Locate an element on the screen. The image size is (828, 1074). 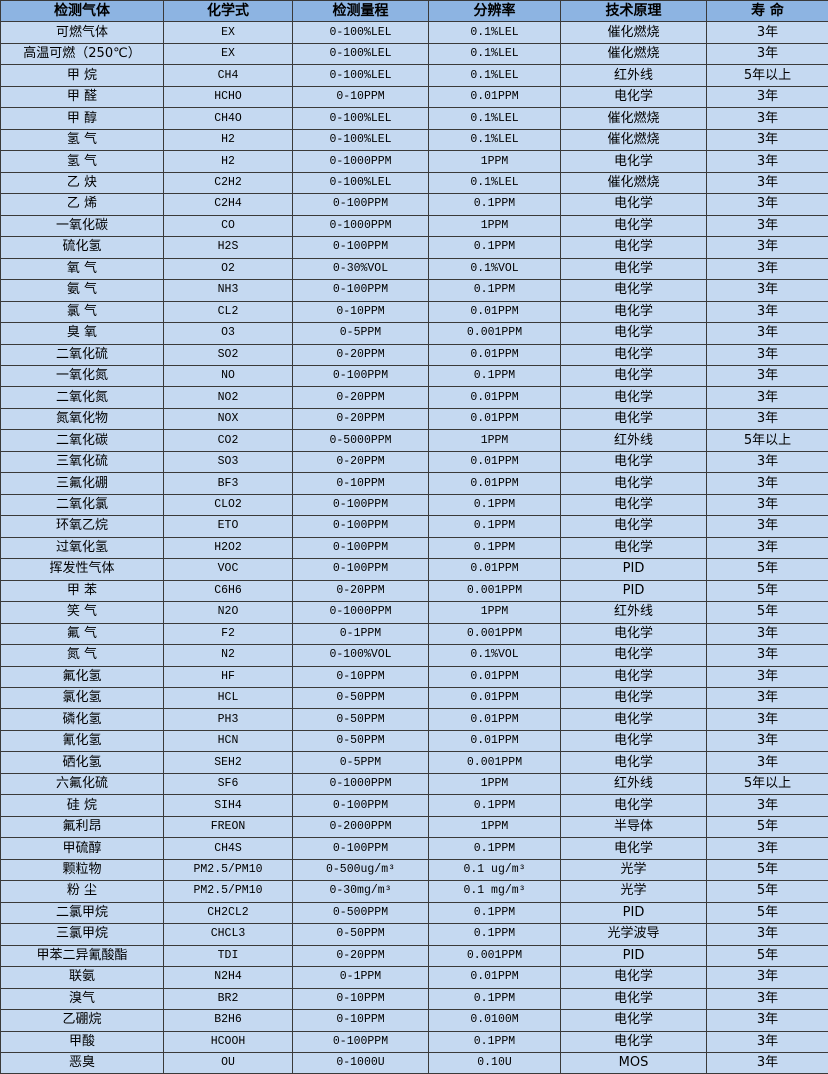
cell-gas-name: 粉 尘 is located at coordinates (82, 891).